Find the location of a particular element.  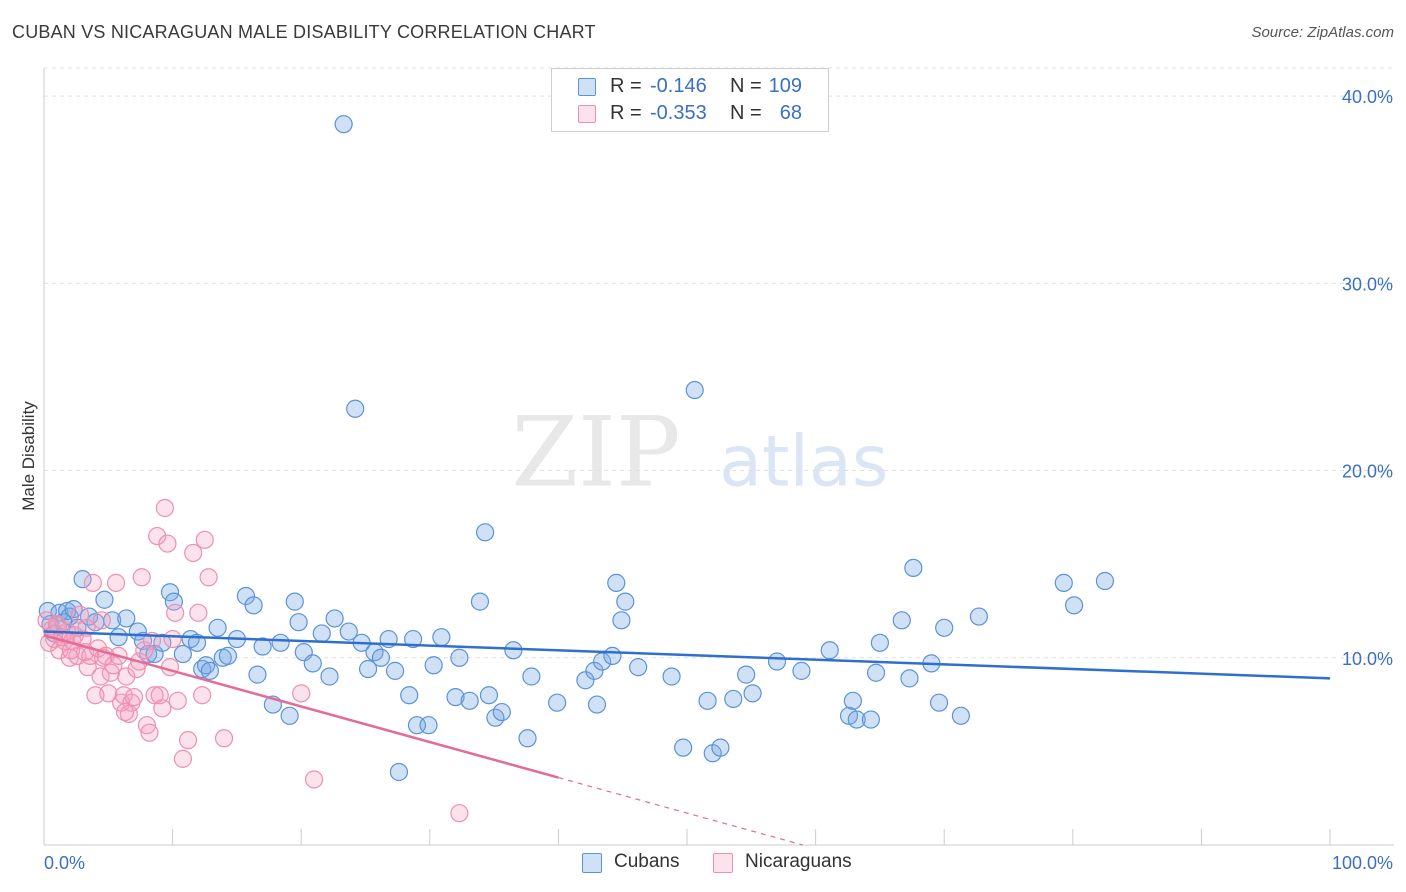

legend-label-cubans: Cubans is located at coordinates (647, 861).